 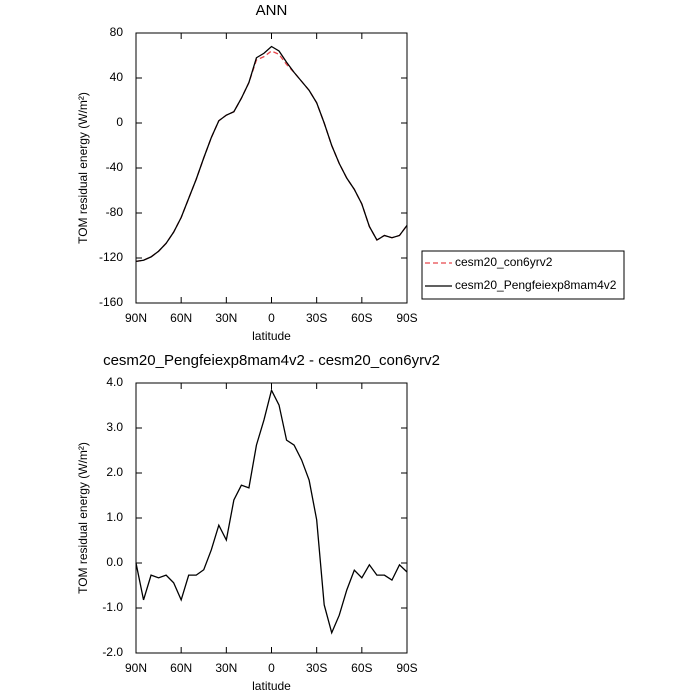 What do you see at coordinates (117, 77) in the screenshot?
I see `y-tick-label: 40` at bounding box center [117, 77].